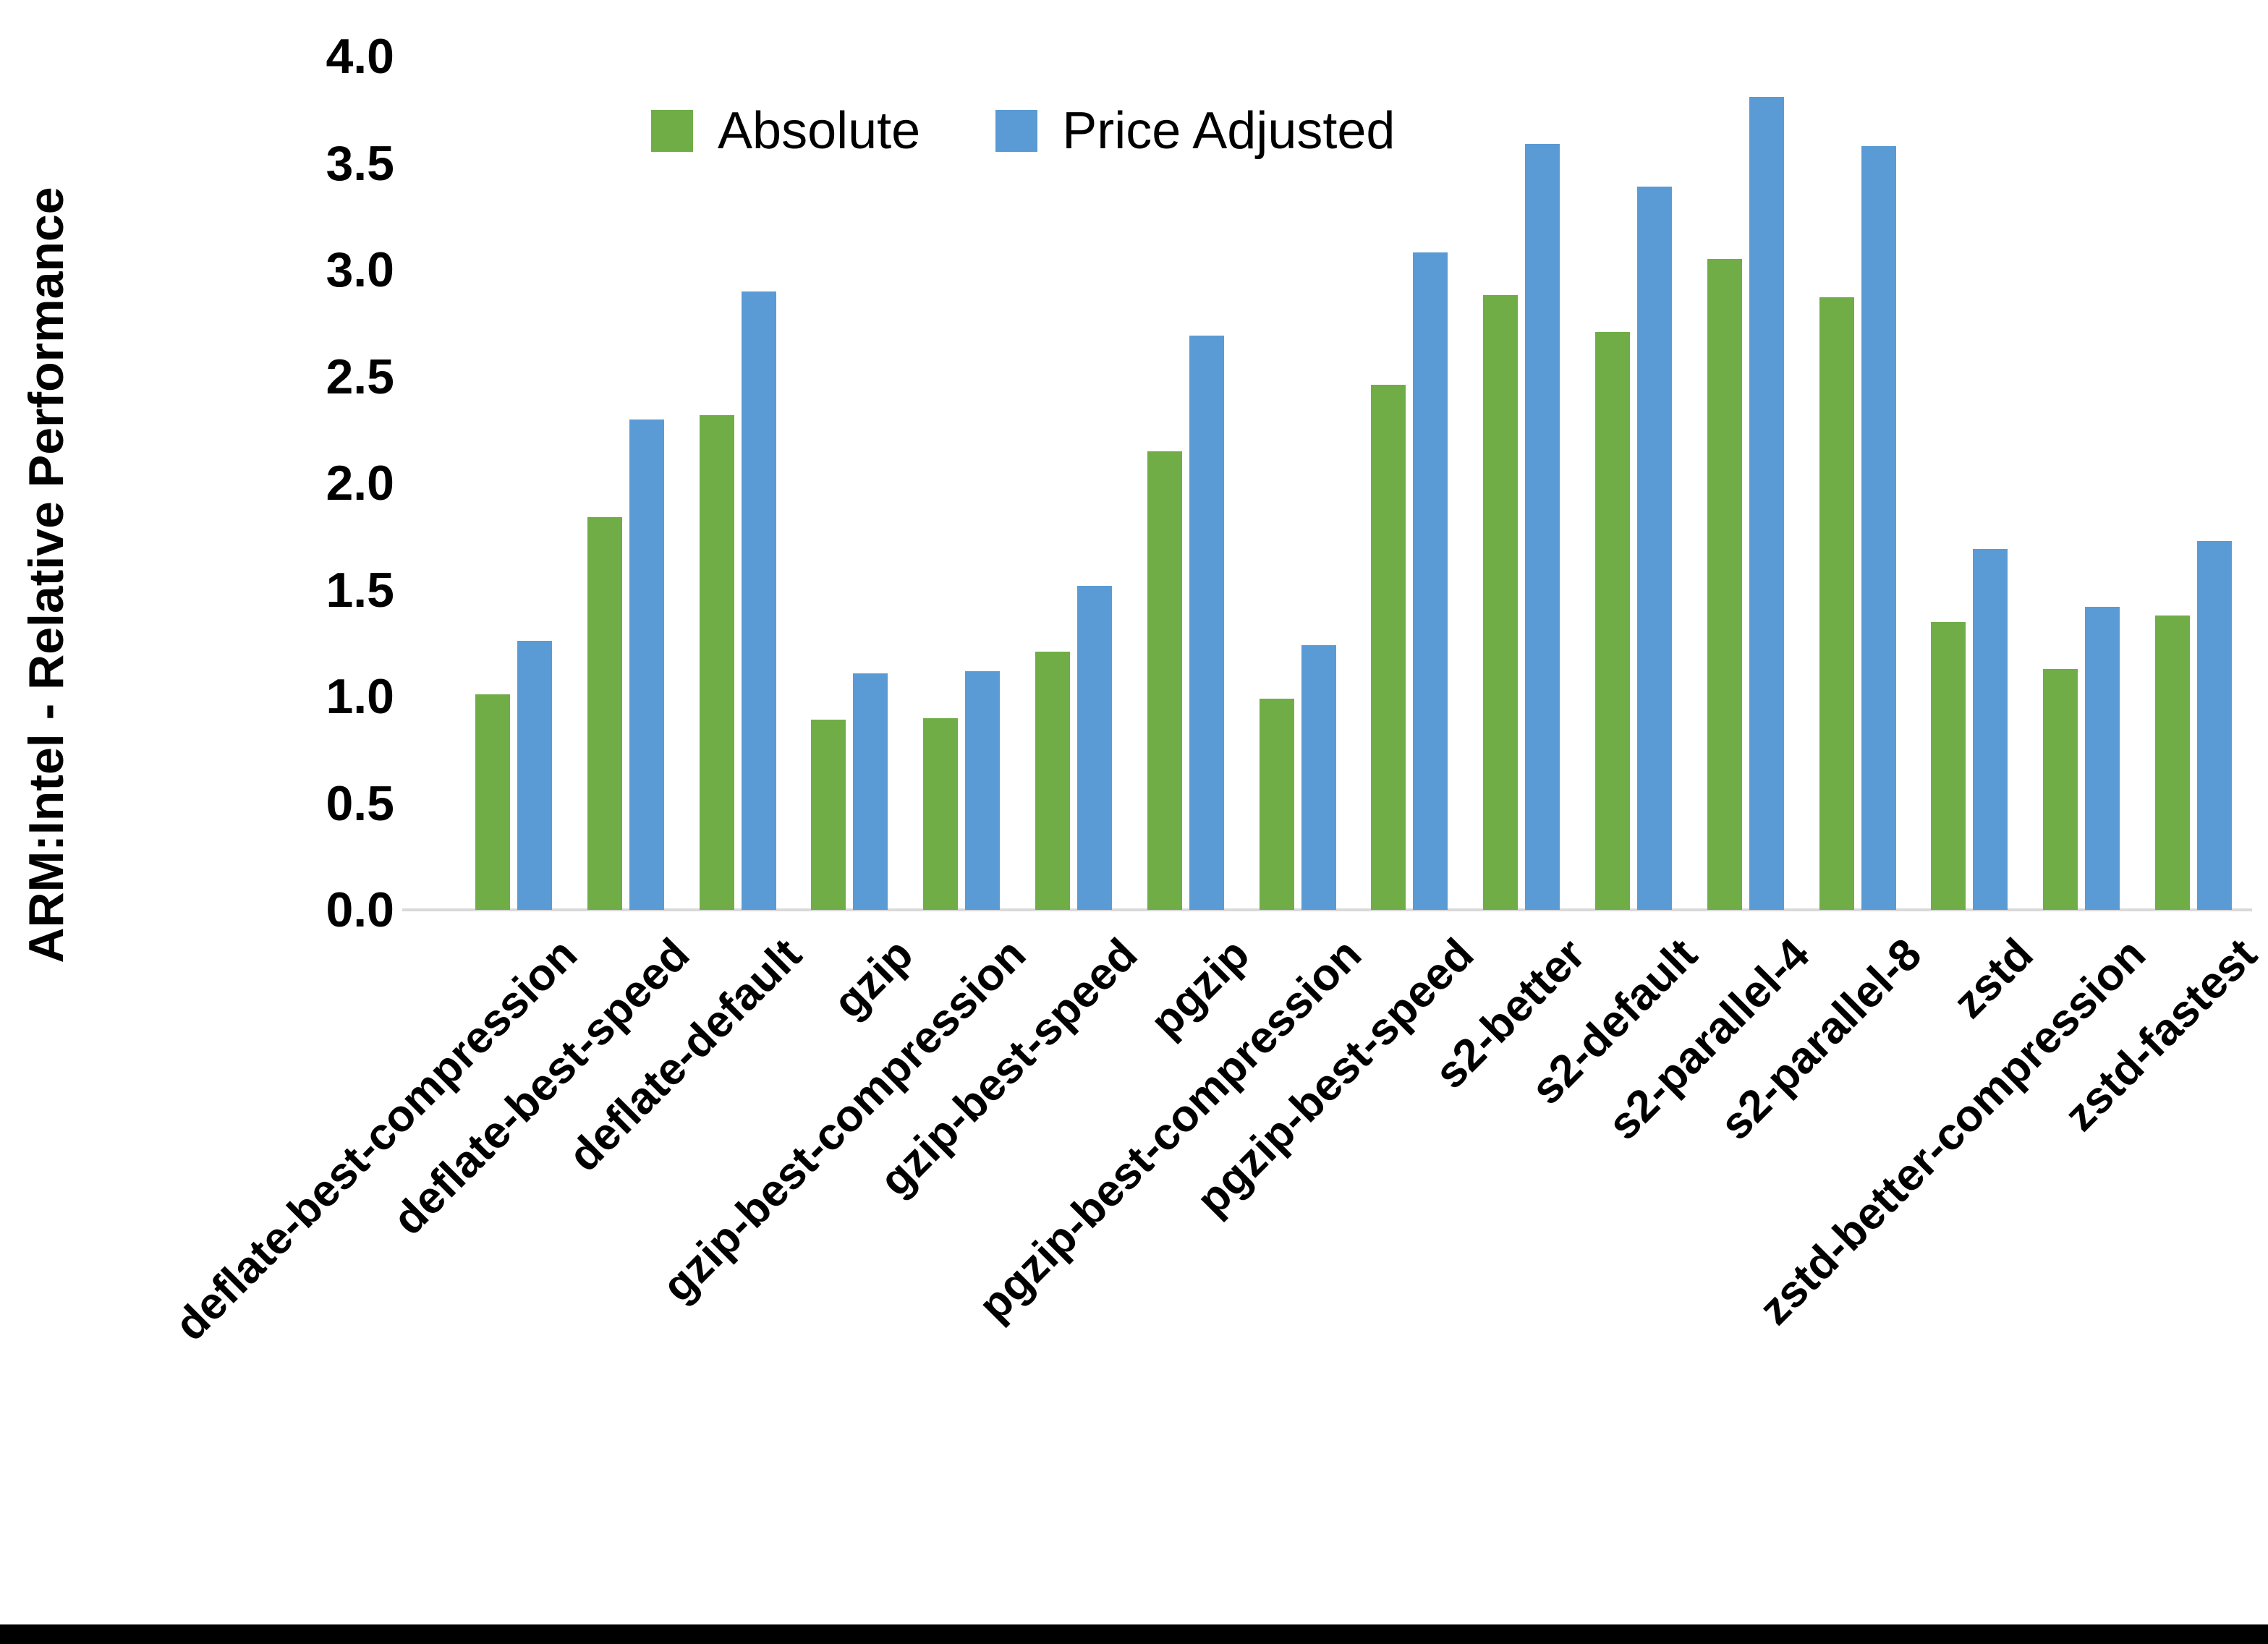 This screenshot has width=2268, height=1644. I want to click on legend: Absolute Price Adjusted, so click(1023, 131).